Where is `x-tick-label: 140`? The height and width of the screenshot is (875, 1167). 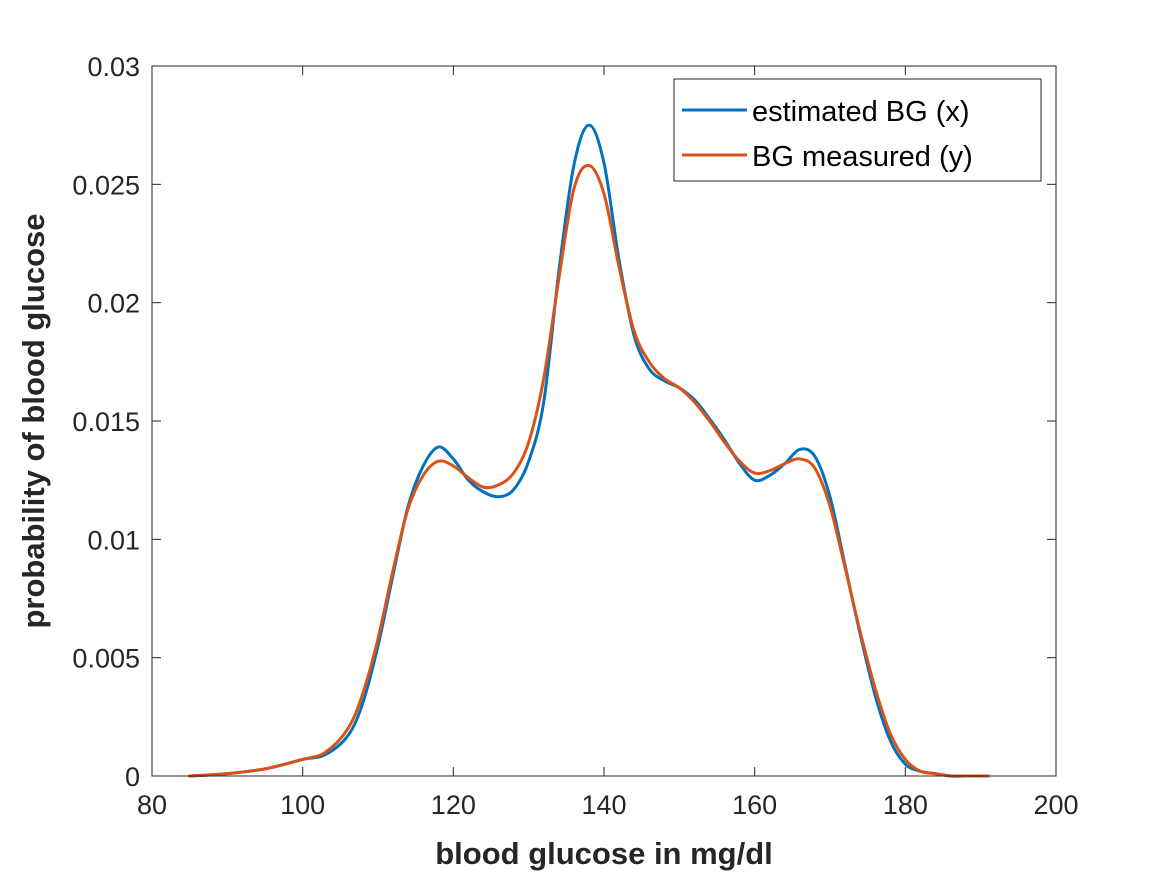 x-tick-label: 140 is located at coordinates (603, 805).